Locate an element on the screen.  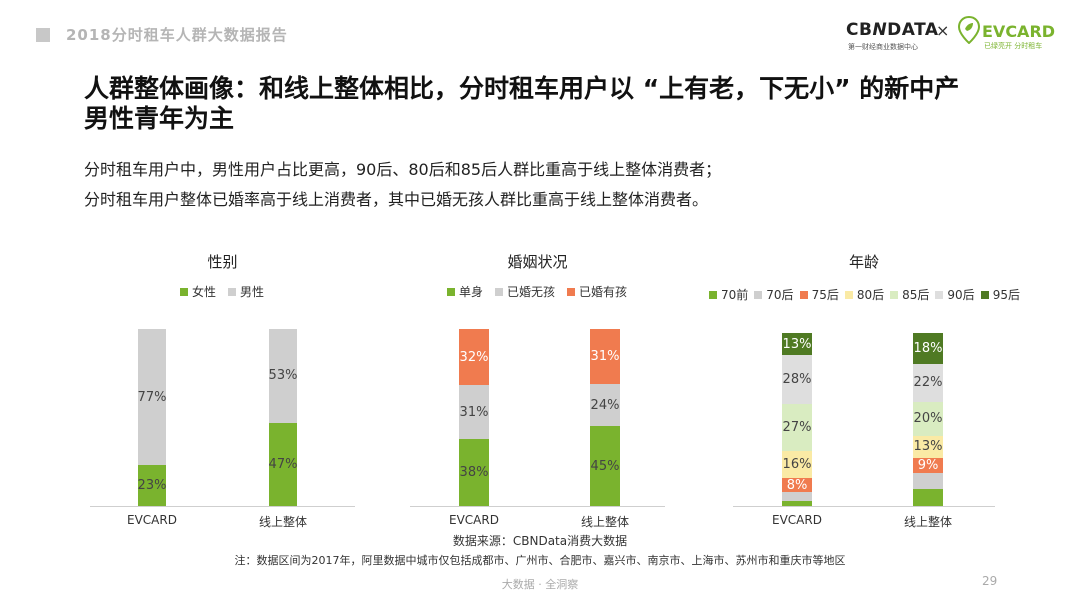
legend-item: 90后 is located at coordinates (955, 294).